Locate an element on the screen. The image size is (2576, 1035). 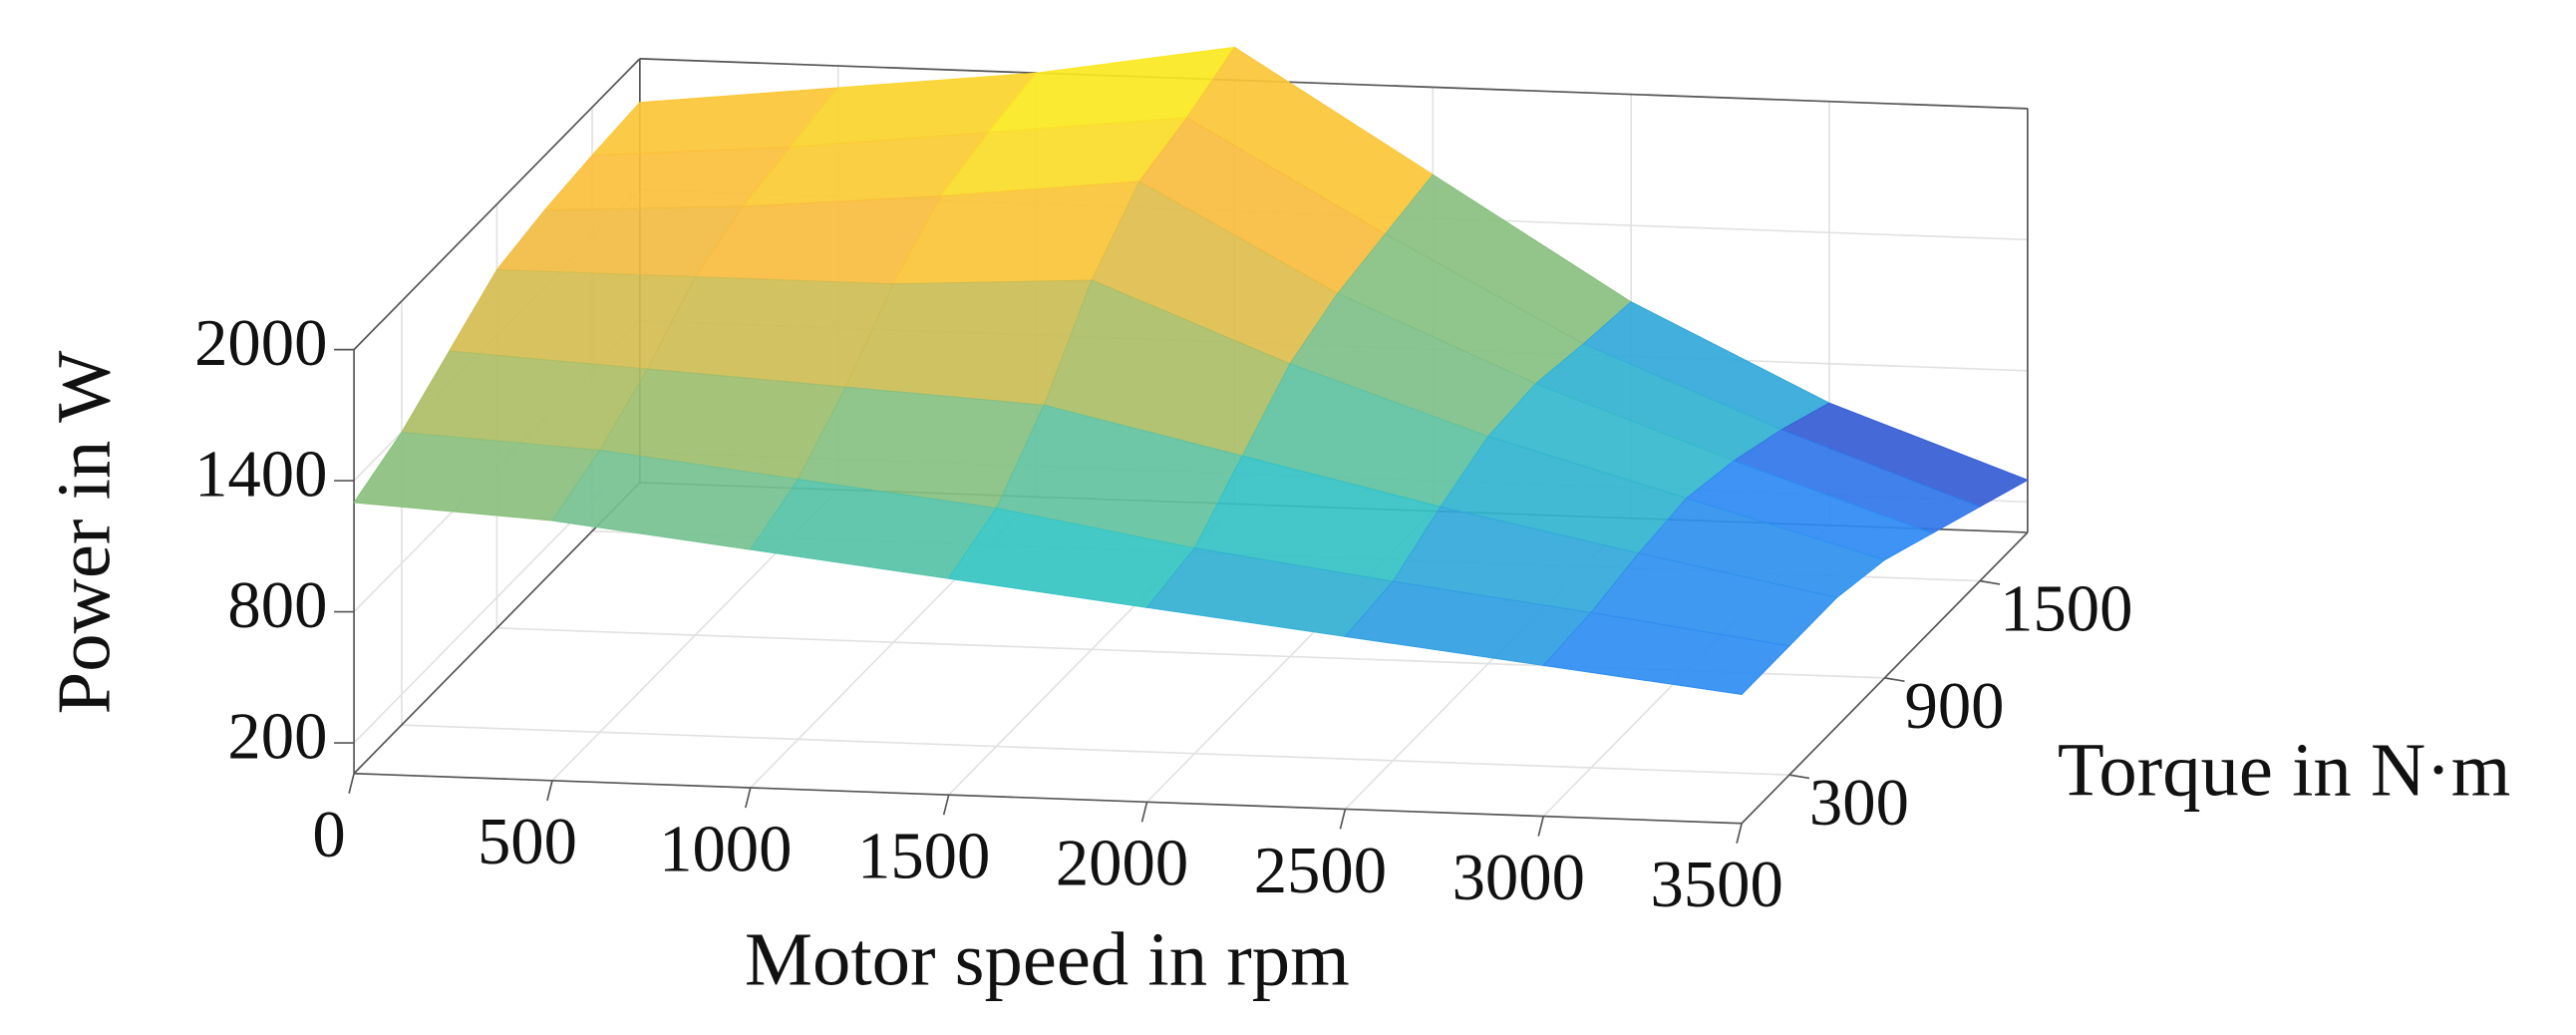
x-tick-label: 2500 is located at coordinates (1320, 871).